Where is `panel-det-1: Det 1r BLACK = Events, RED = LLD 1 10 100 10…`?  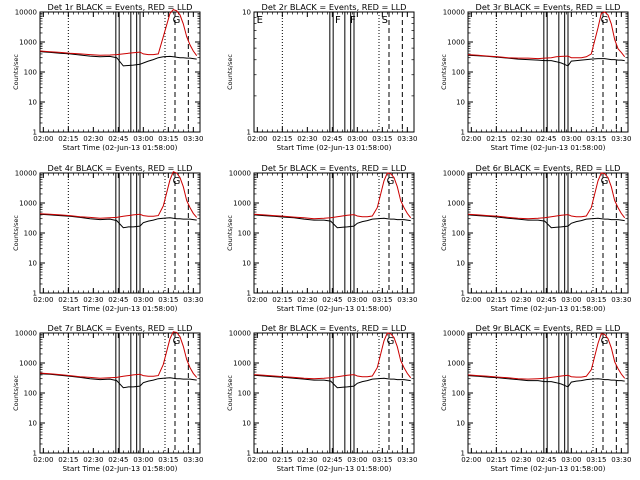
panel-det-1: Det 1r BLACK = Events, RED = LLD 1 10 100 10… is located at coordinates (107, 77).